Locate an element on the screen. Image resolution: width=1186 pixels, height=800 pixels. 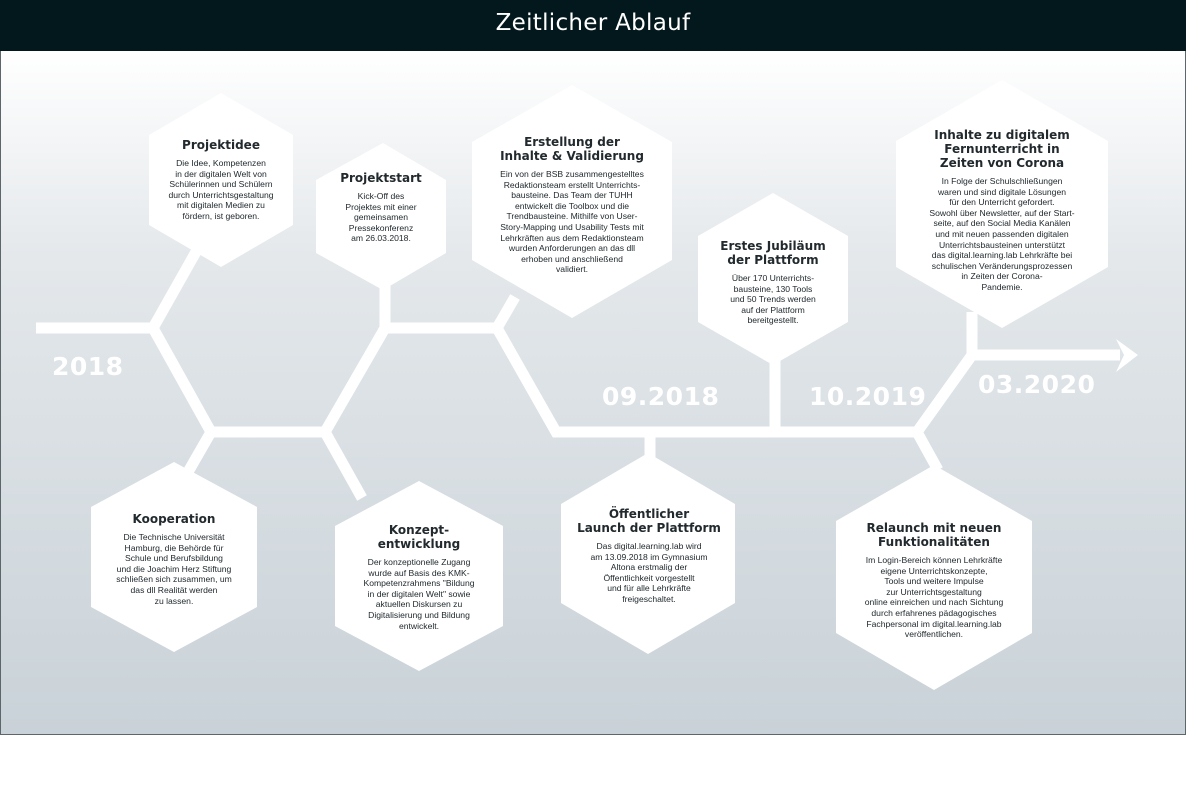
event-title: Öffentlicher Launch der Plattform is located at coordinates (649, 521).